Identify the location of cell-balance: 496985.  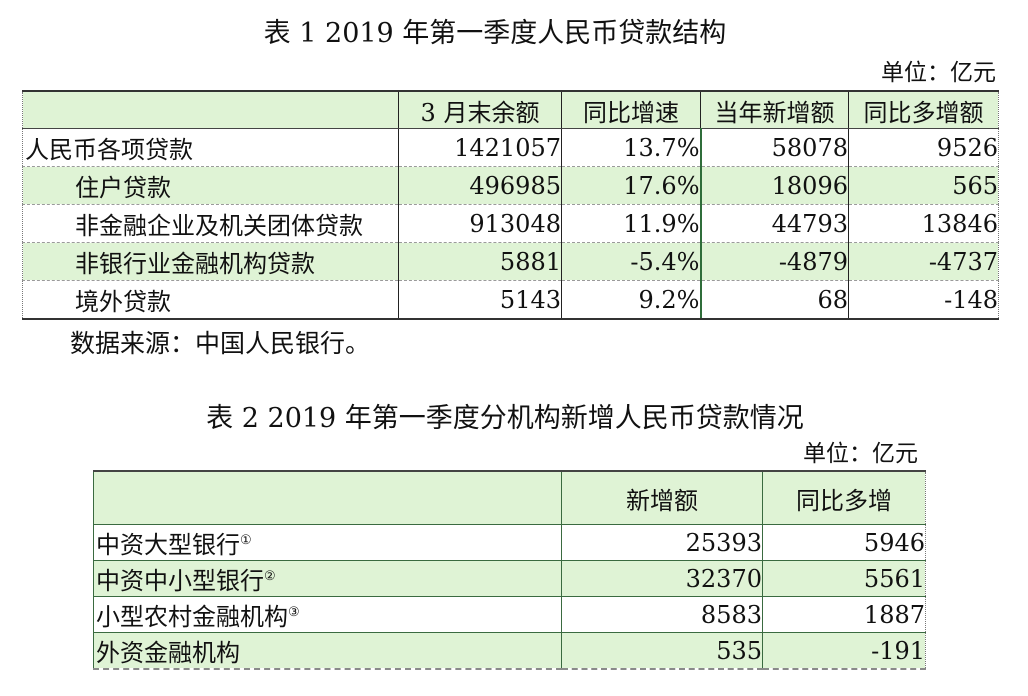
(480, 185).